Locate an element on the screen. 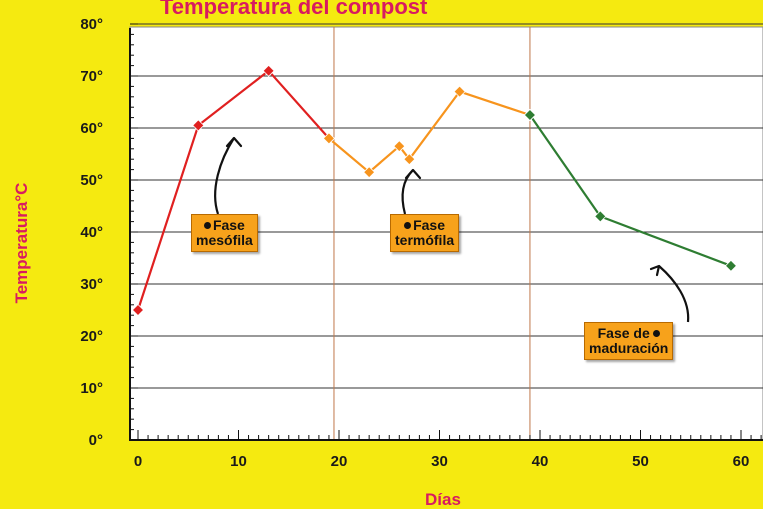 The width and height of the screenshot is (763, 509). x-axis-title: Días is located at coordinates (443, 499).